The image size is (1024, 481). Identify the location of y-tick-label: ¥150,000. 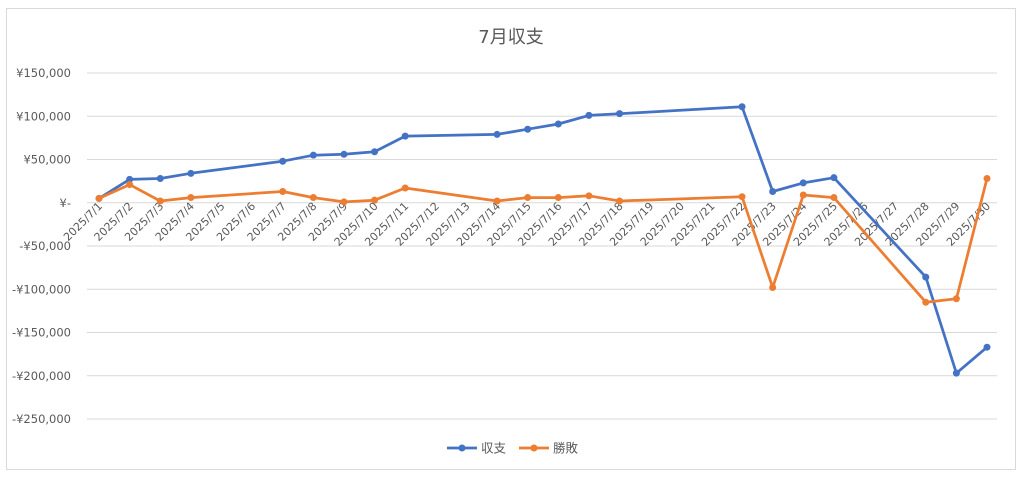
(43, 73).